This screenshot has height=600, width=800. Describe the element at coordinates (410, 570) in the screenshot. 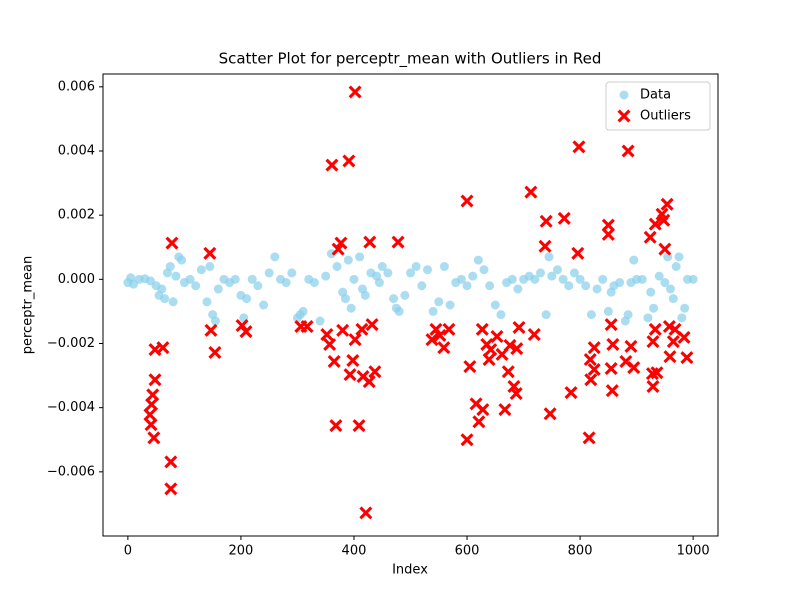

I see `x-axis-label: Index` at that location.